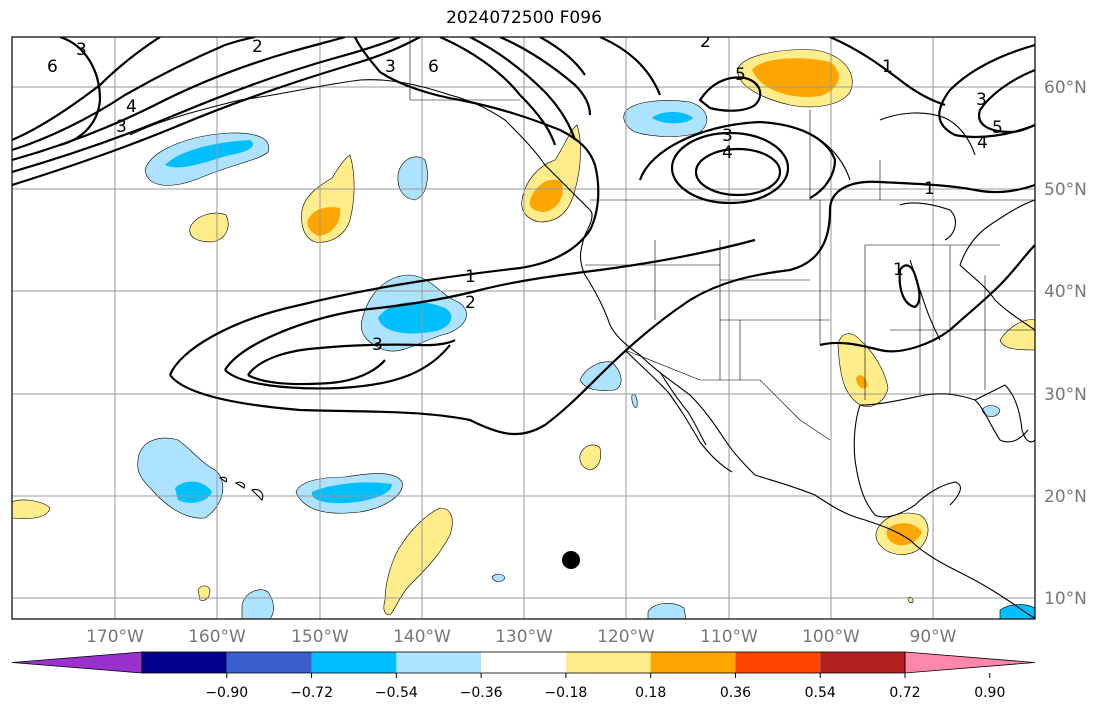 Image resolution: width=1105 pixels, height=712 pixels. I want to click on contour-label-1c: 1, so click(929, 189).